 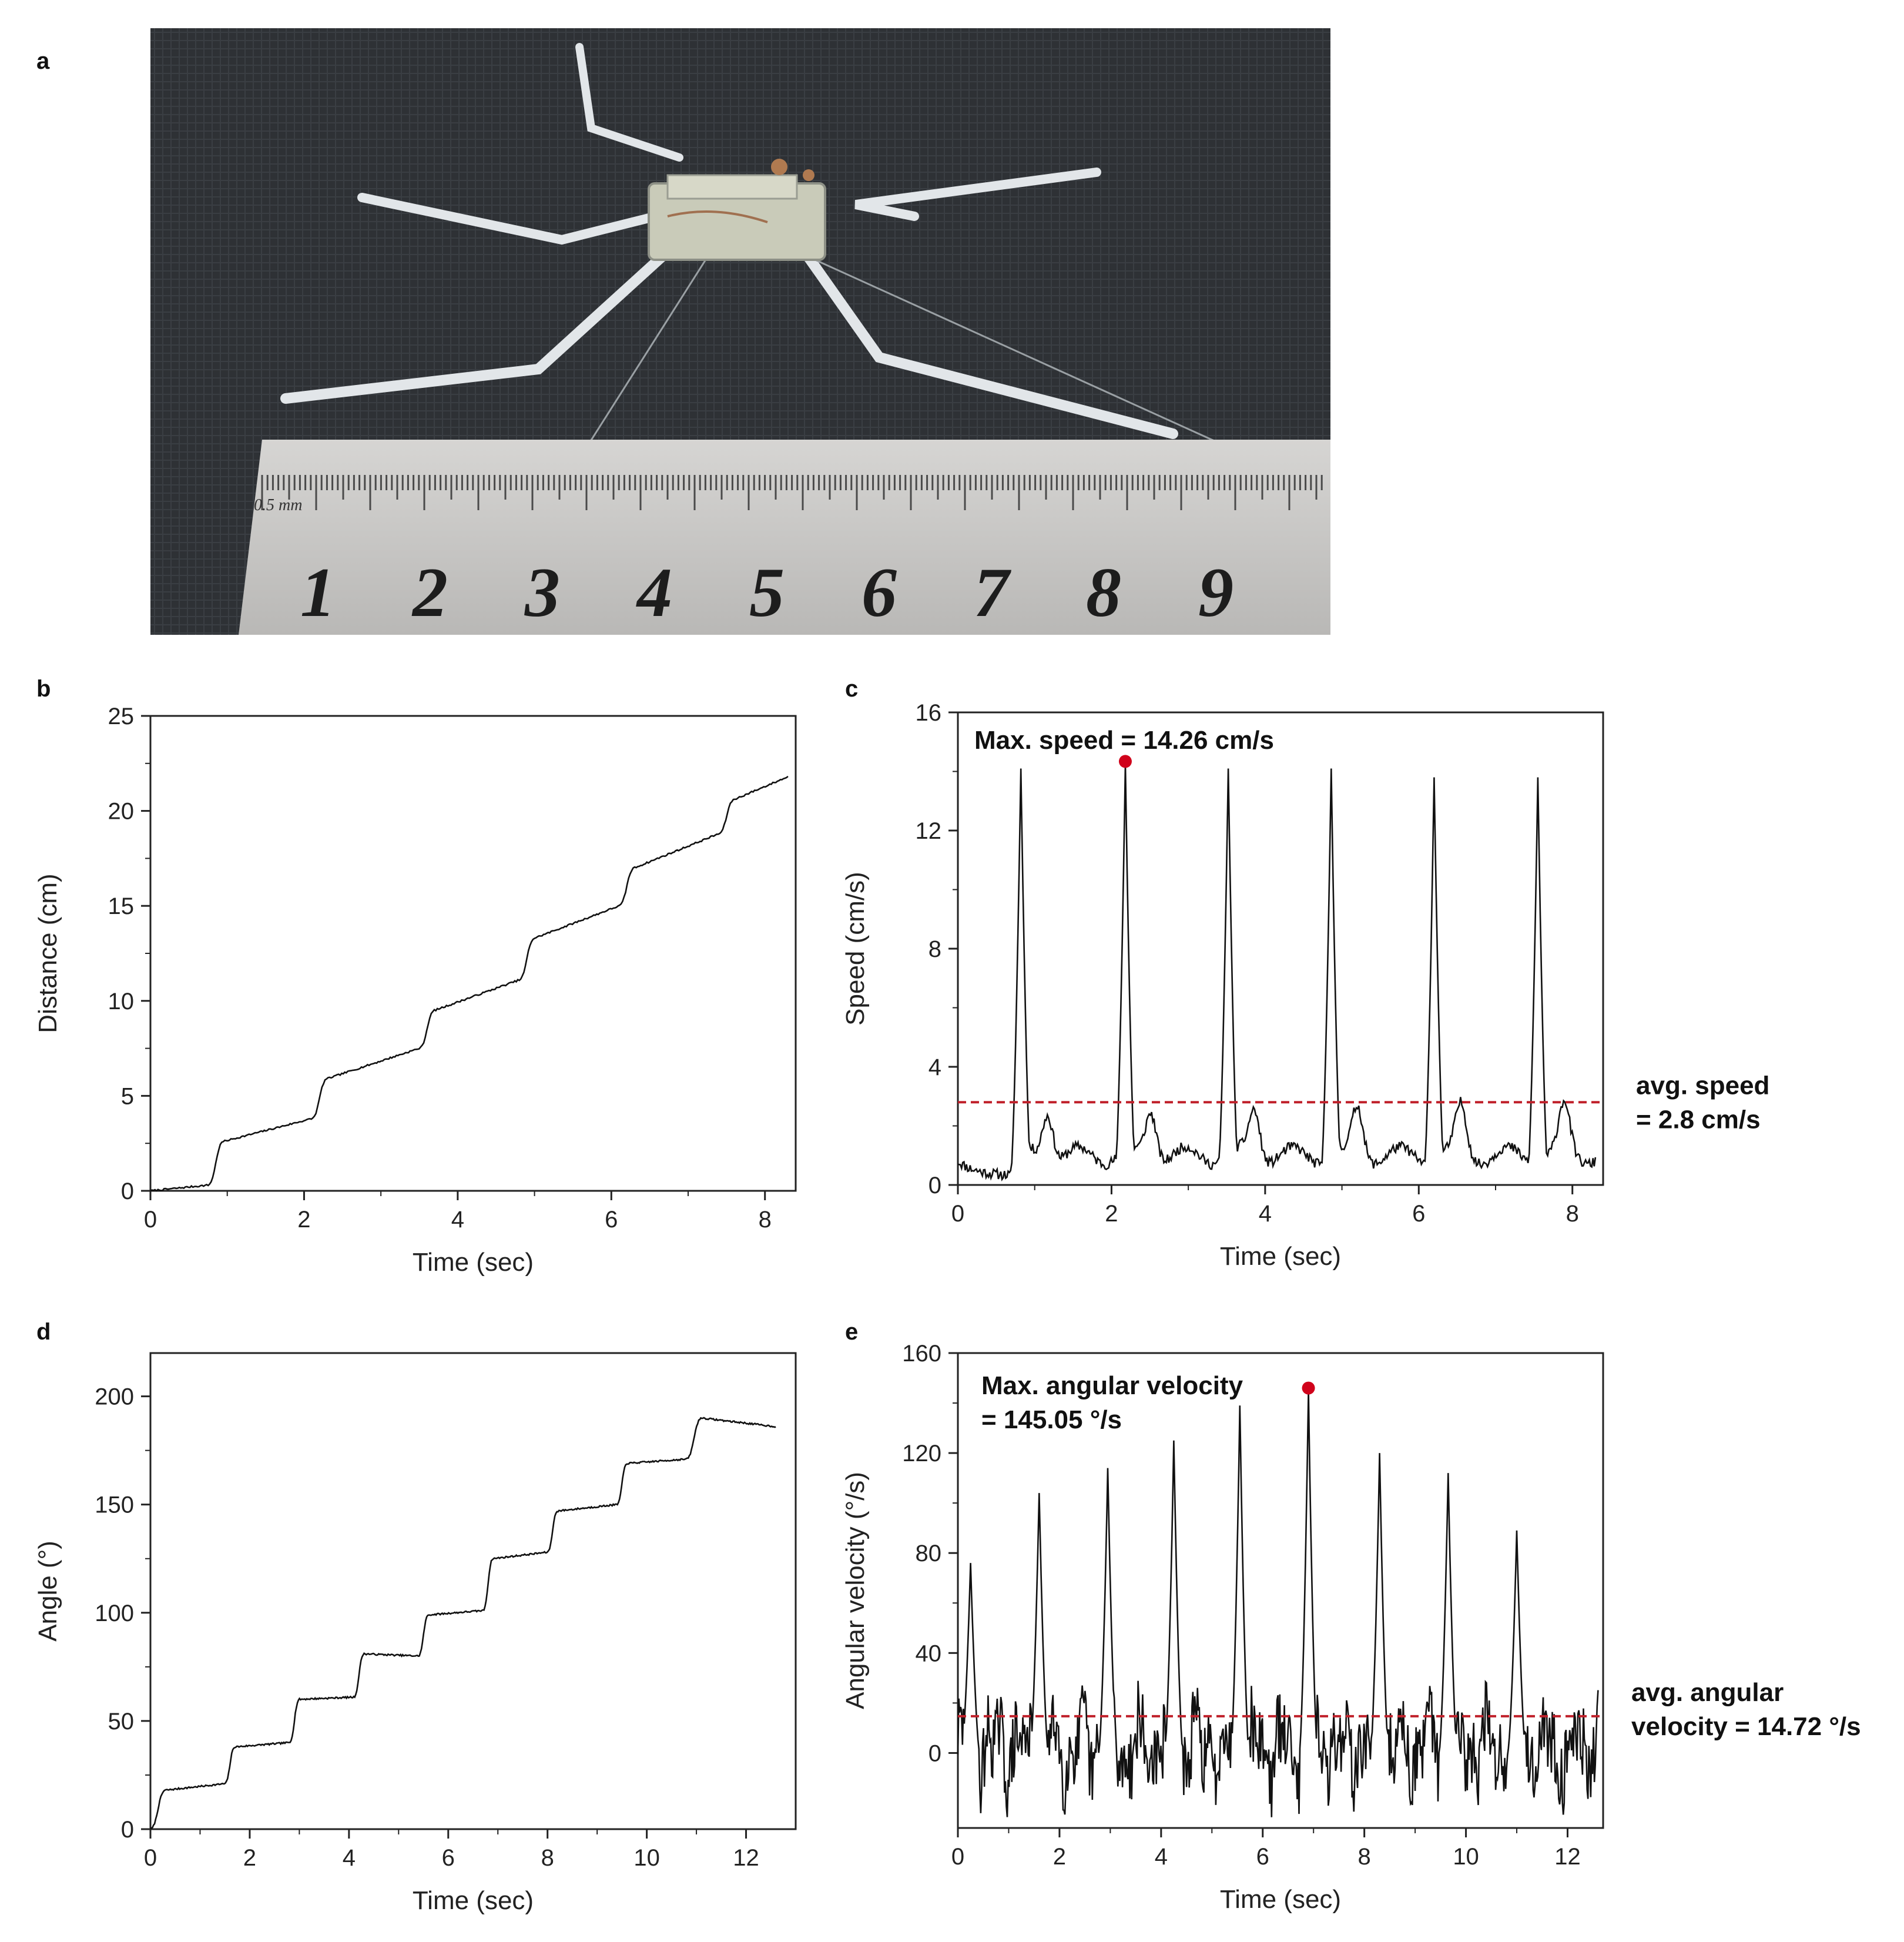 What do you see at coordinates (852, 1332) in the screenshot?
I see `panel-letter-e: e` at bounding box center [852, 1332].